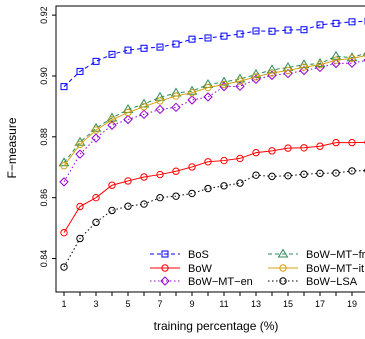 This screenshot has height=339, width=365. I want to click on legend-label: BoW−LSA, so click(332, 282).